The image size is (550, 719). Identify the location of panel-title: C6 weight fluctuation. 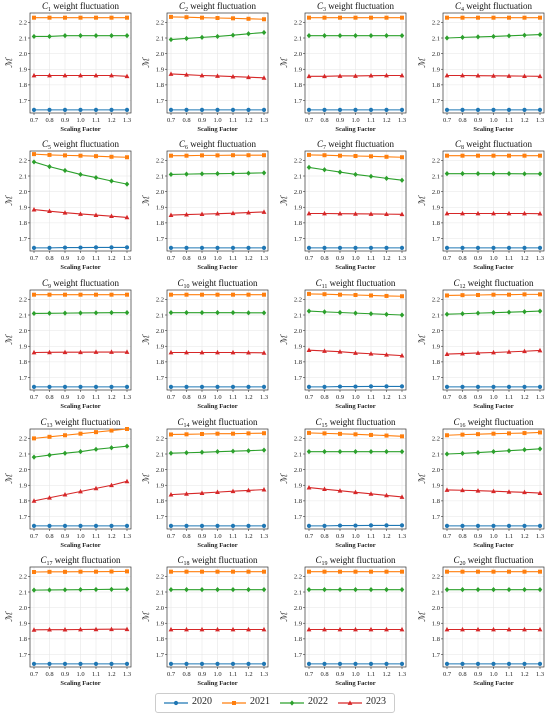
(217, 145).